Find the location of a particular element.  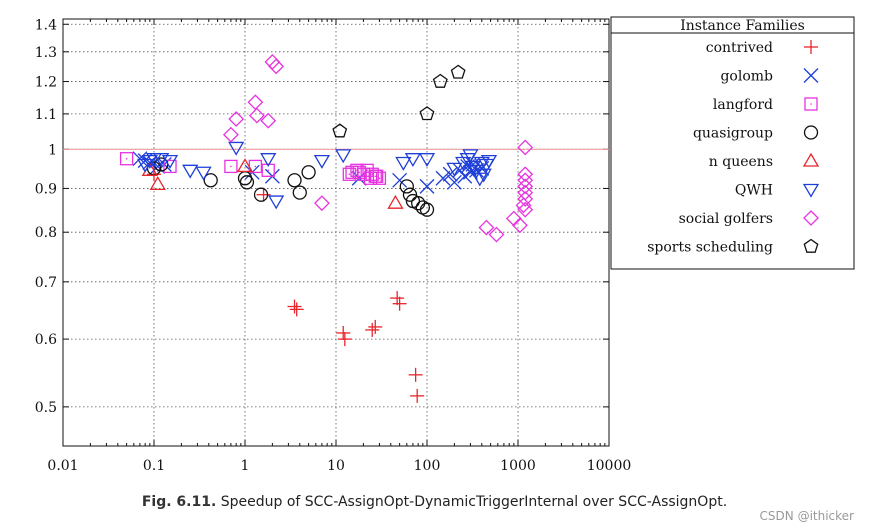

y-tick-label: 0.5 is located at coordinates (46, 408).